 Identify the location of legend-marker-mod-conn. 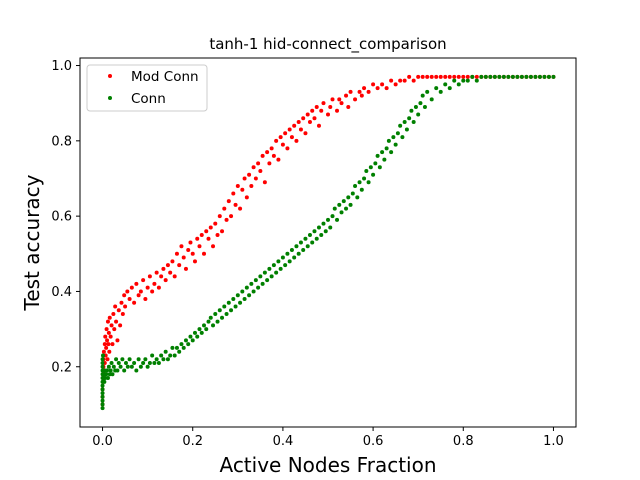
(110, 76).